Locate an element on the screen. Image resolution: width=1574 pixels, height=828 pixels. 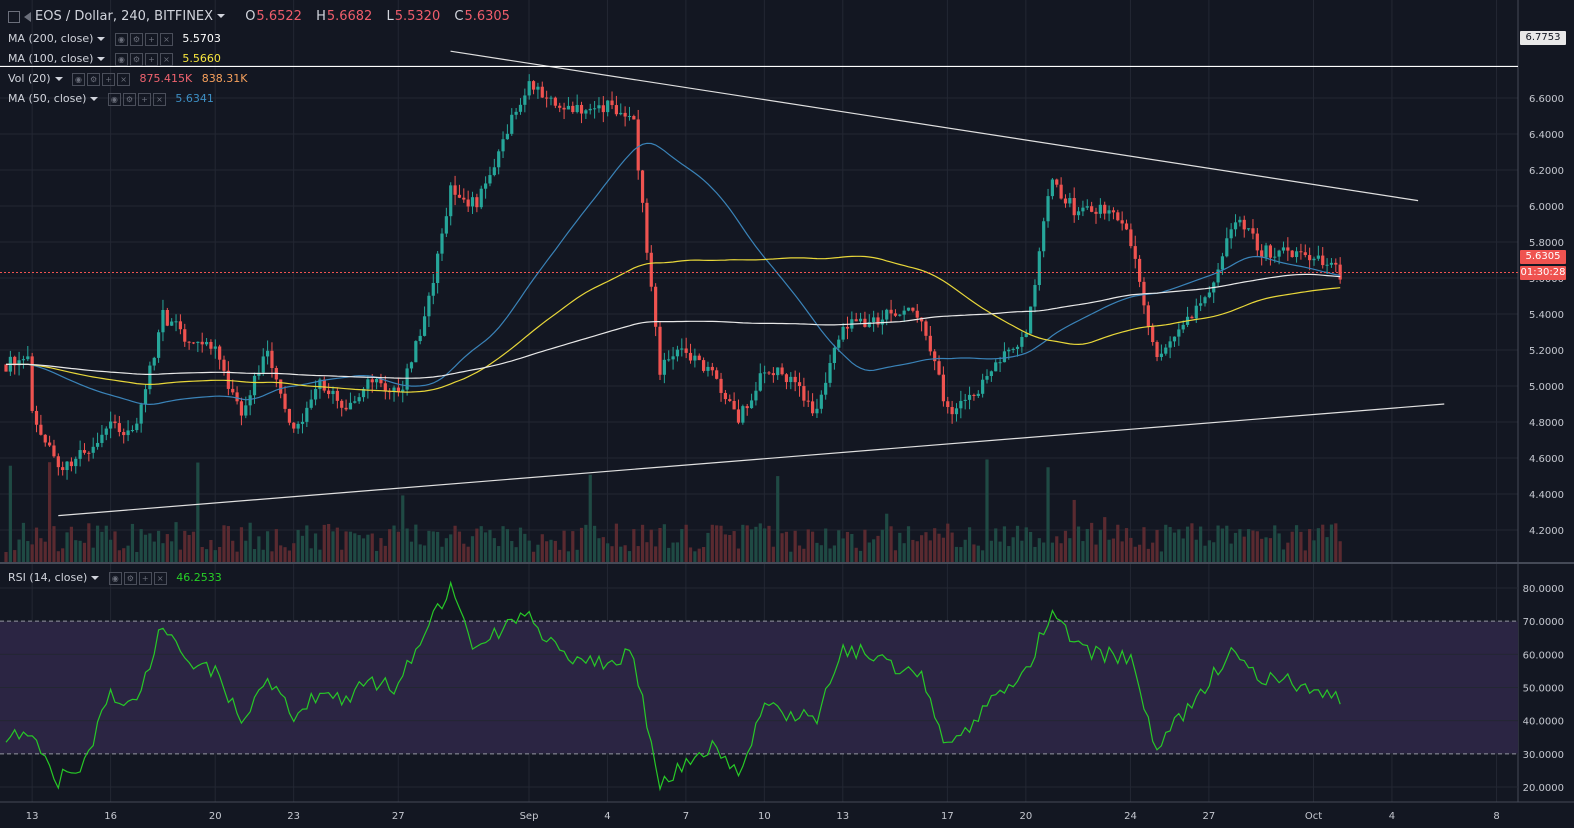
indicator-name: MA (50, close) is located at coordinates (47, 98).